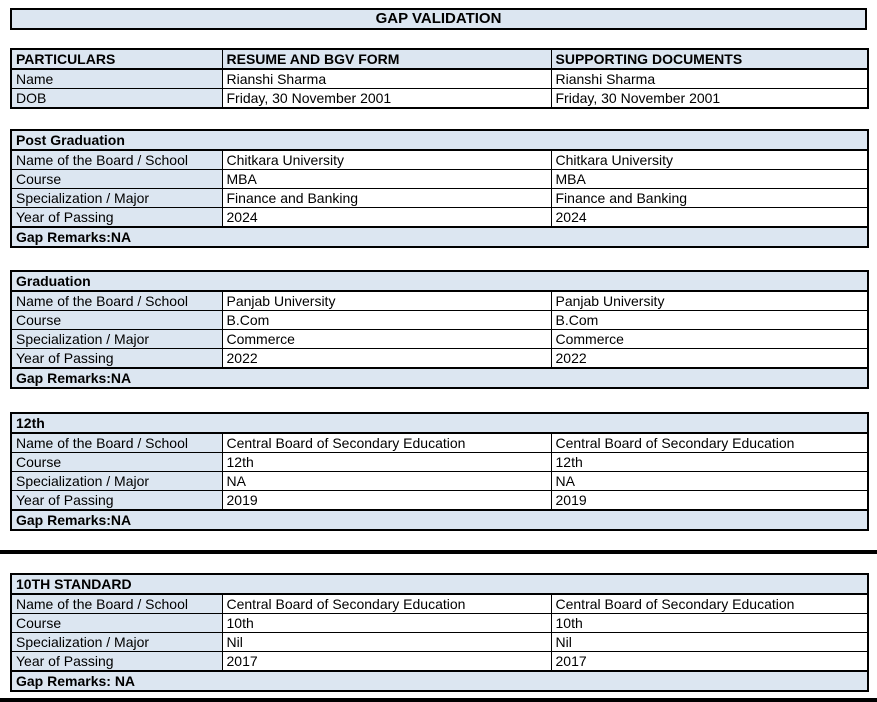  I want to click on table-row: Specialization / Major NA NA, so click(439, 481).